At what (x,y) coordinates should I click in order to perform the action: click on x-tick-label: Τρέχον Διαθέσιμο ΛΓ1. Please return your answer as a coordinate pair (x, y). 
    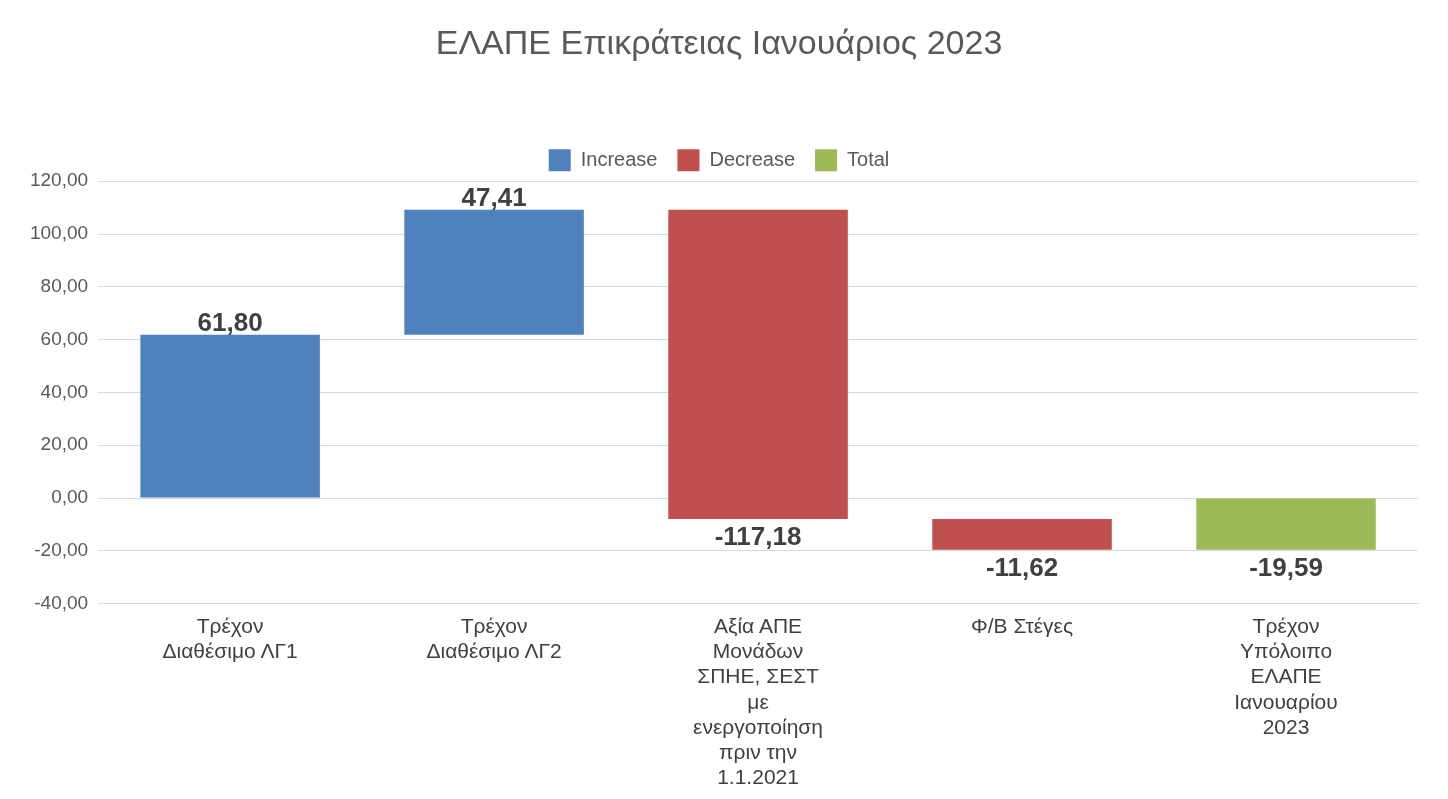
    Looking at the image, I should click on (230, 638).